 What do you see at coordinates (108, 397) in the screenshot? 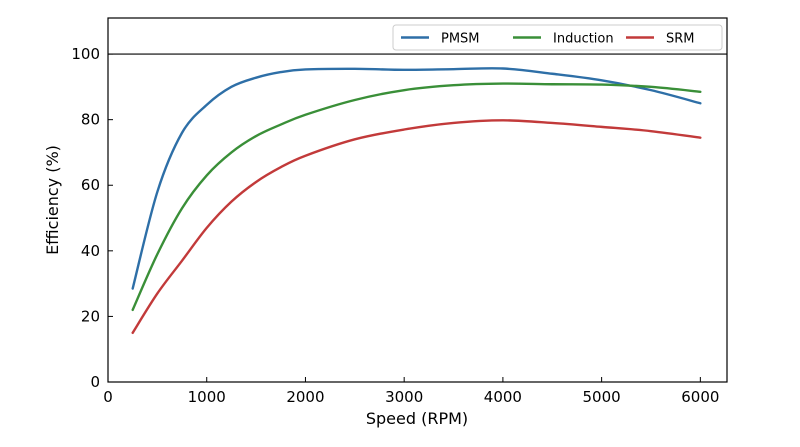
I see `x-tick-label: 0` at bounding box center [108, 397].